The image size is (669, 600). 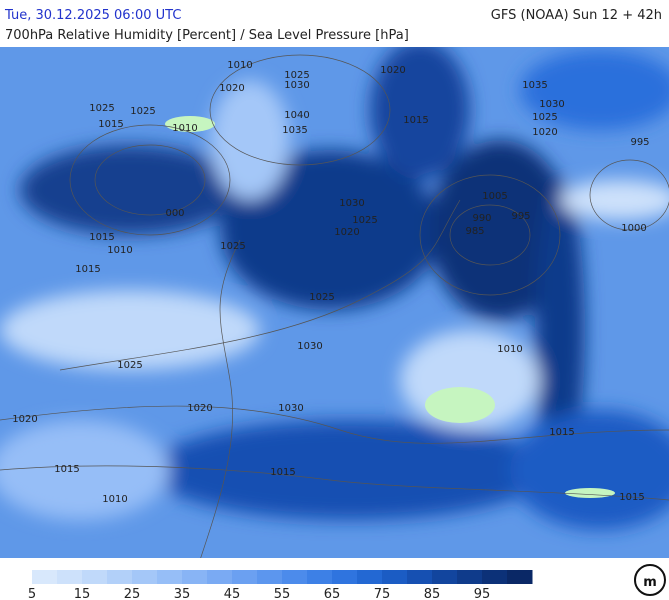 What do you see at coordinates (182, 593) in the screenshot?
I see `legend-tick-label: 35` at bounding box center [182, 593].